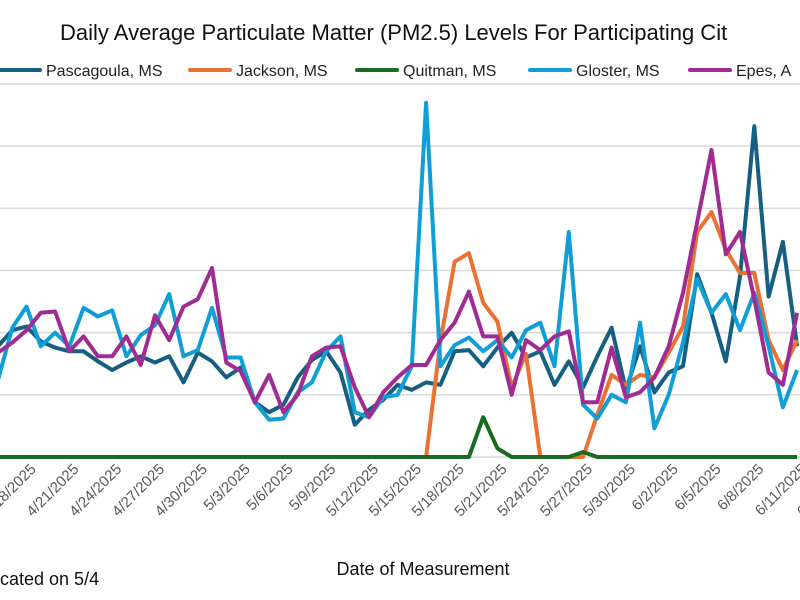 This screenshot has width=800, height=600. I want to click on x-tick-label: 6/5/2025, so click(697, 487).